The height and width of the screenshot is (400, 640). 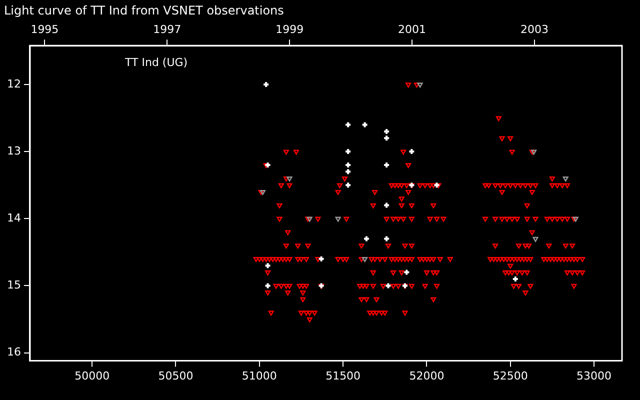 I want to click on x2-tick-label: 1995, so click(x=44, y=29).